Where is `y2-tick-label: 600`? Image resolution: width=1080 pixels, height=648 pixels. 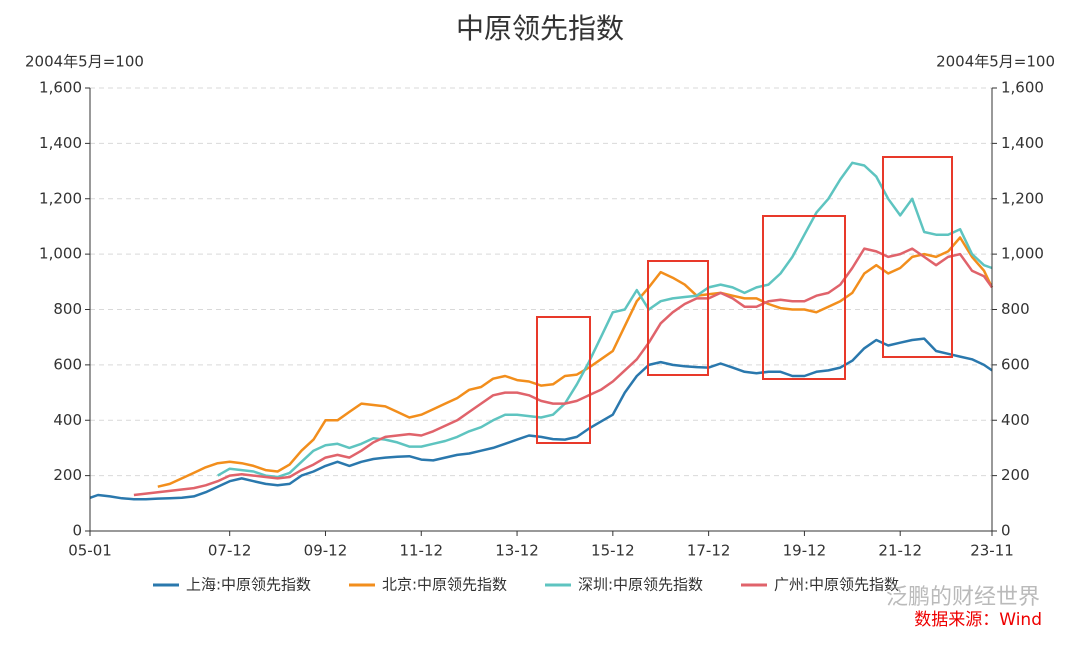
y2-tick-label: 600 is located at coordinates (1015, 364).